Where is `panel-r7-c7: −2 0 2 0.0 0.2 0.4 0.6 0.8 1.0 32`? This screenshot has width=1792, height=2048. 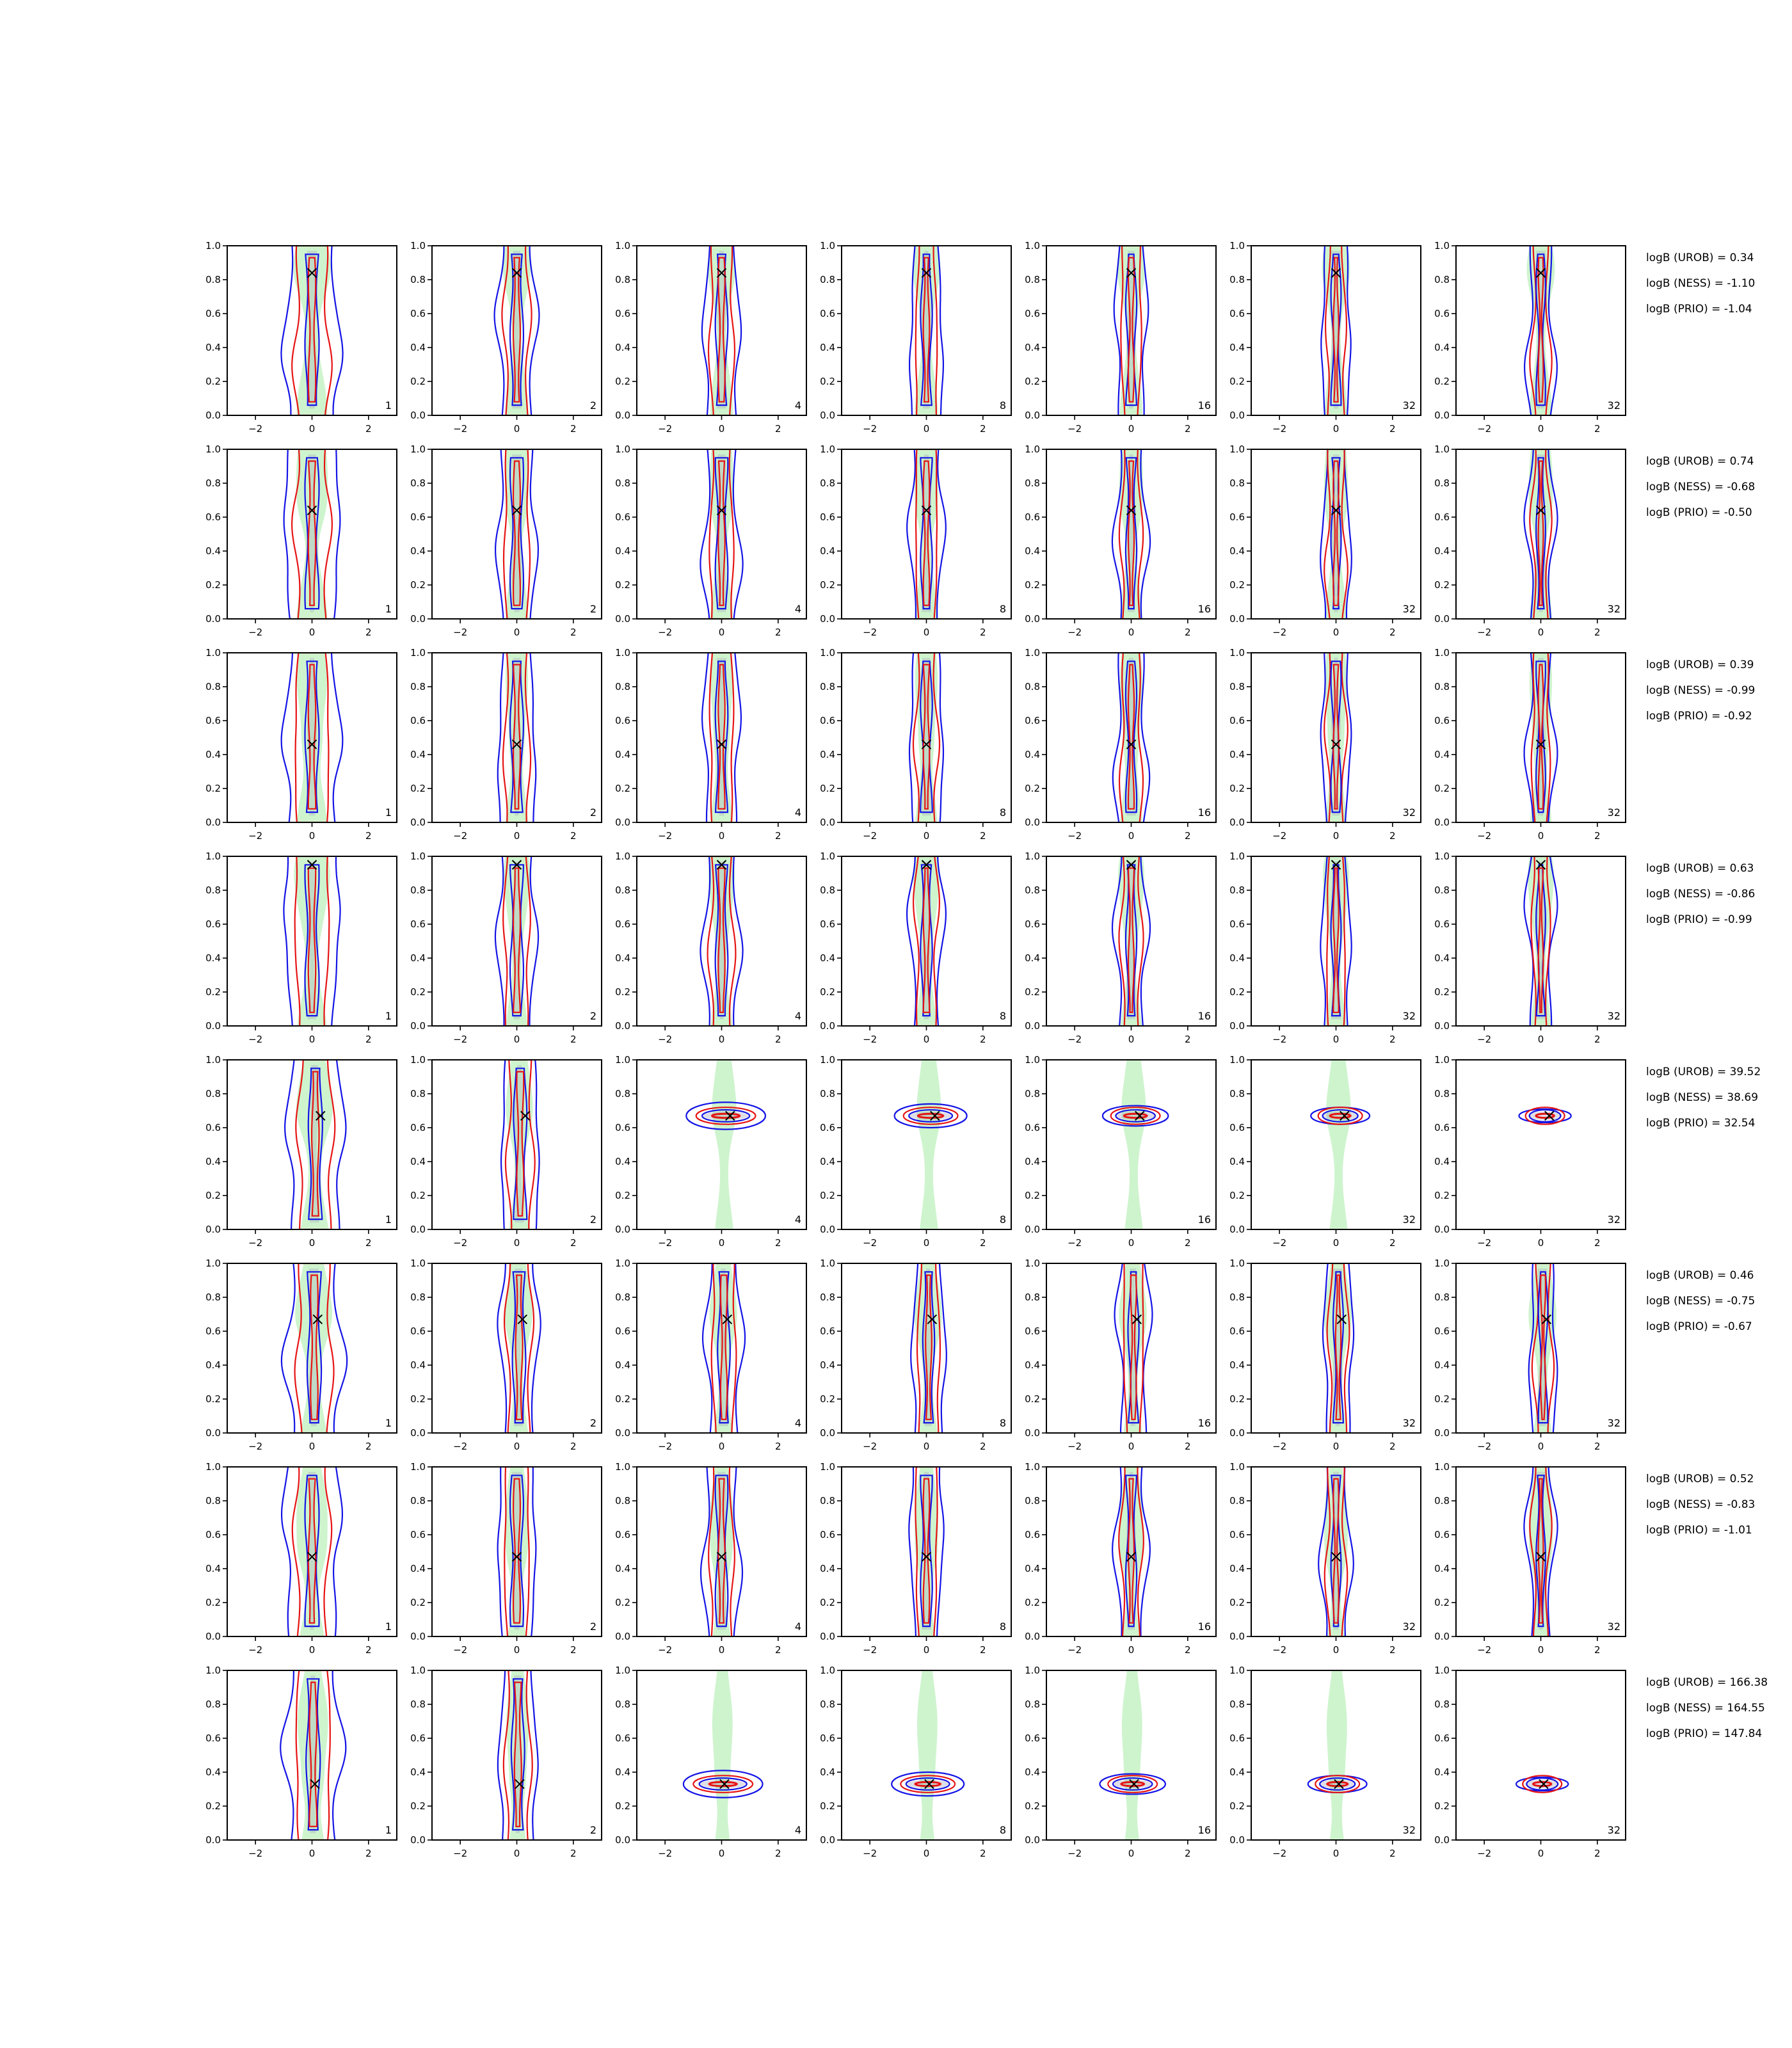 panel-r7-c7: −2 0 2 0.0 0.2 0.4 0.6 0.8 1.0 32 is located at coordinates (1530, 1558).